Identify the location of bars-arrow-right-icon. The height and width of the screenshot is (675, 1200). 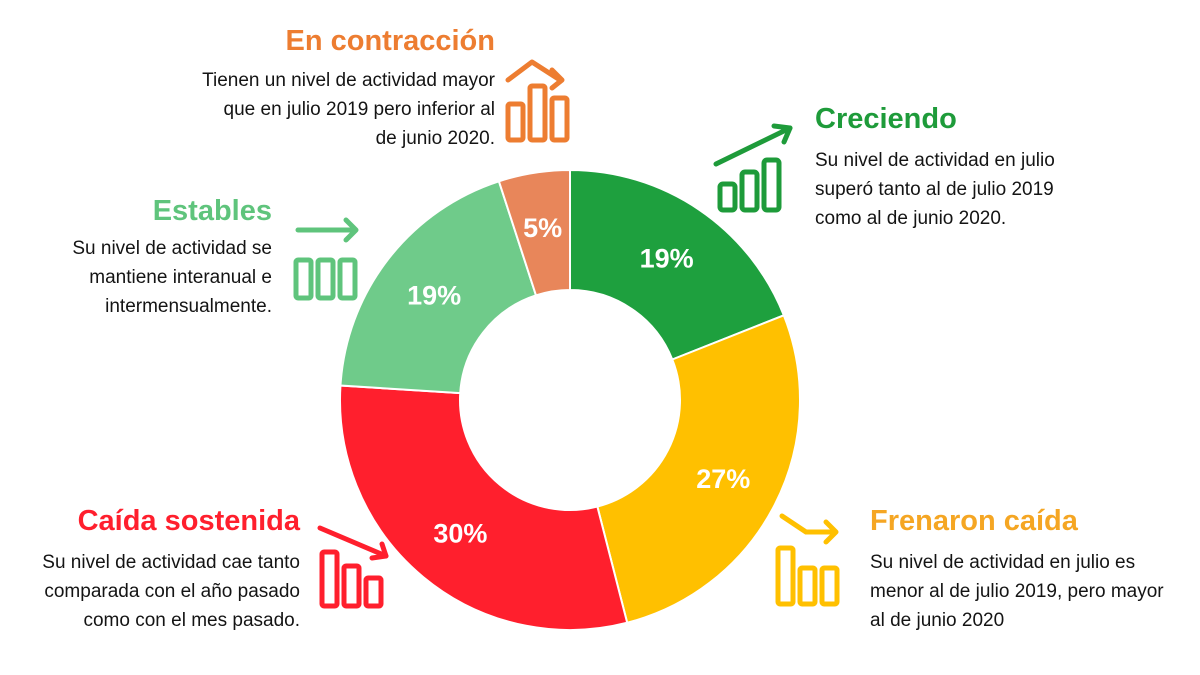
(326, 259).